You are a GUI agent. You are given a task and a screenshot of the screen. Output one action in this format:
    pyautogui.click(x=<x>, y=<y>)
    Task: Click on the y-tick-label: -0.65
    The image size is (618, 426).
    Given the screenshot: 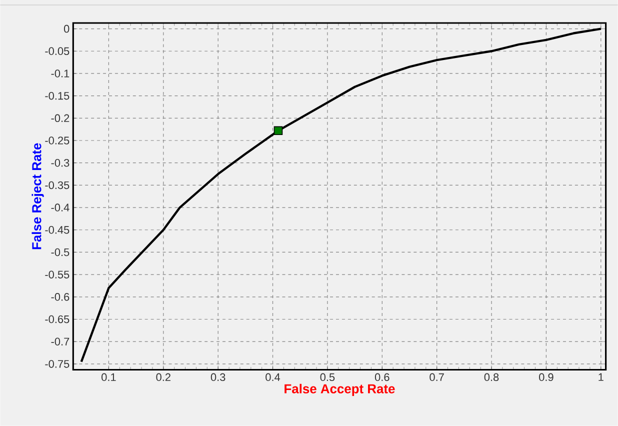 What is the action you would take?
    pyautogui.click(x=57, y=320)
    